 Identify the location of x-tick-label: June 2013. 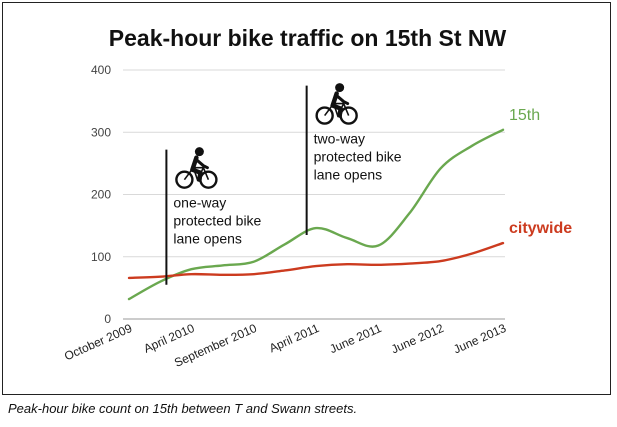
(479, 339).